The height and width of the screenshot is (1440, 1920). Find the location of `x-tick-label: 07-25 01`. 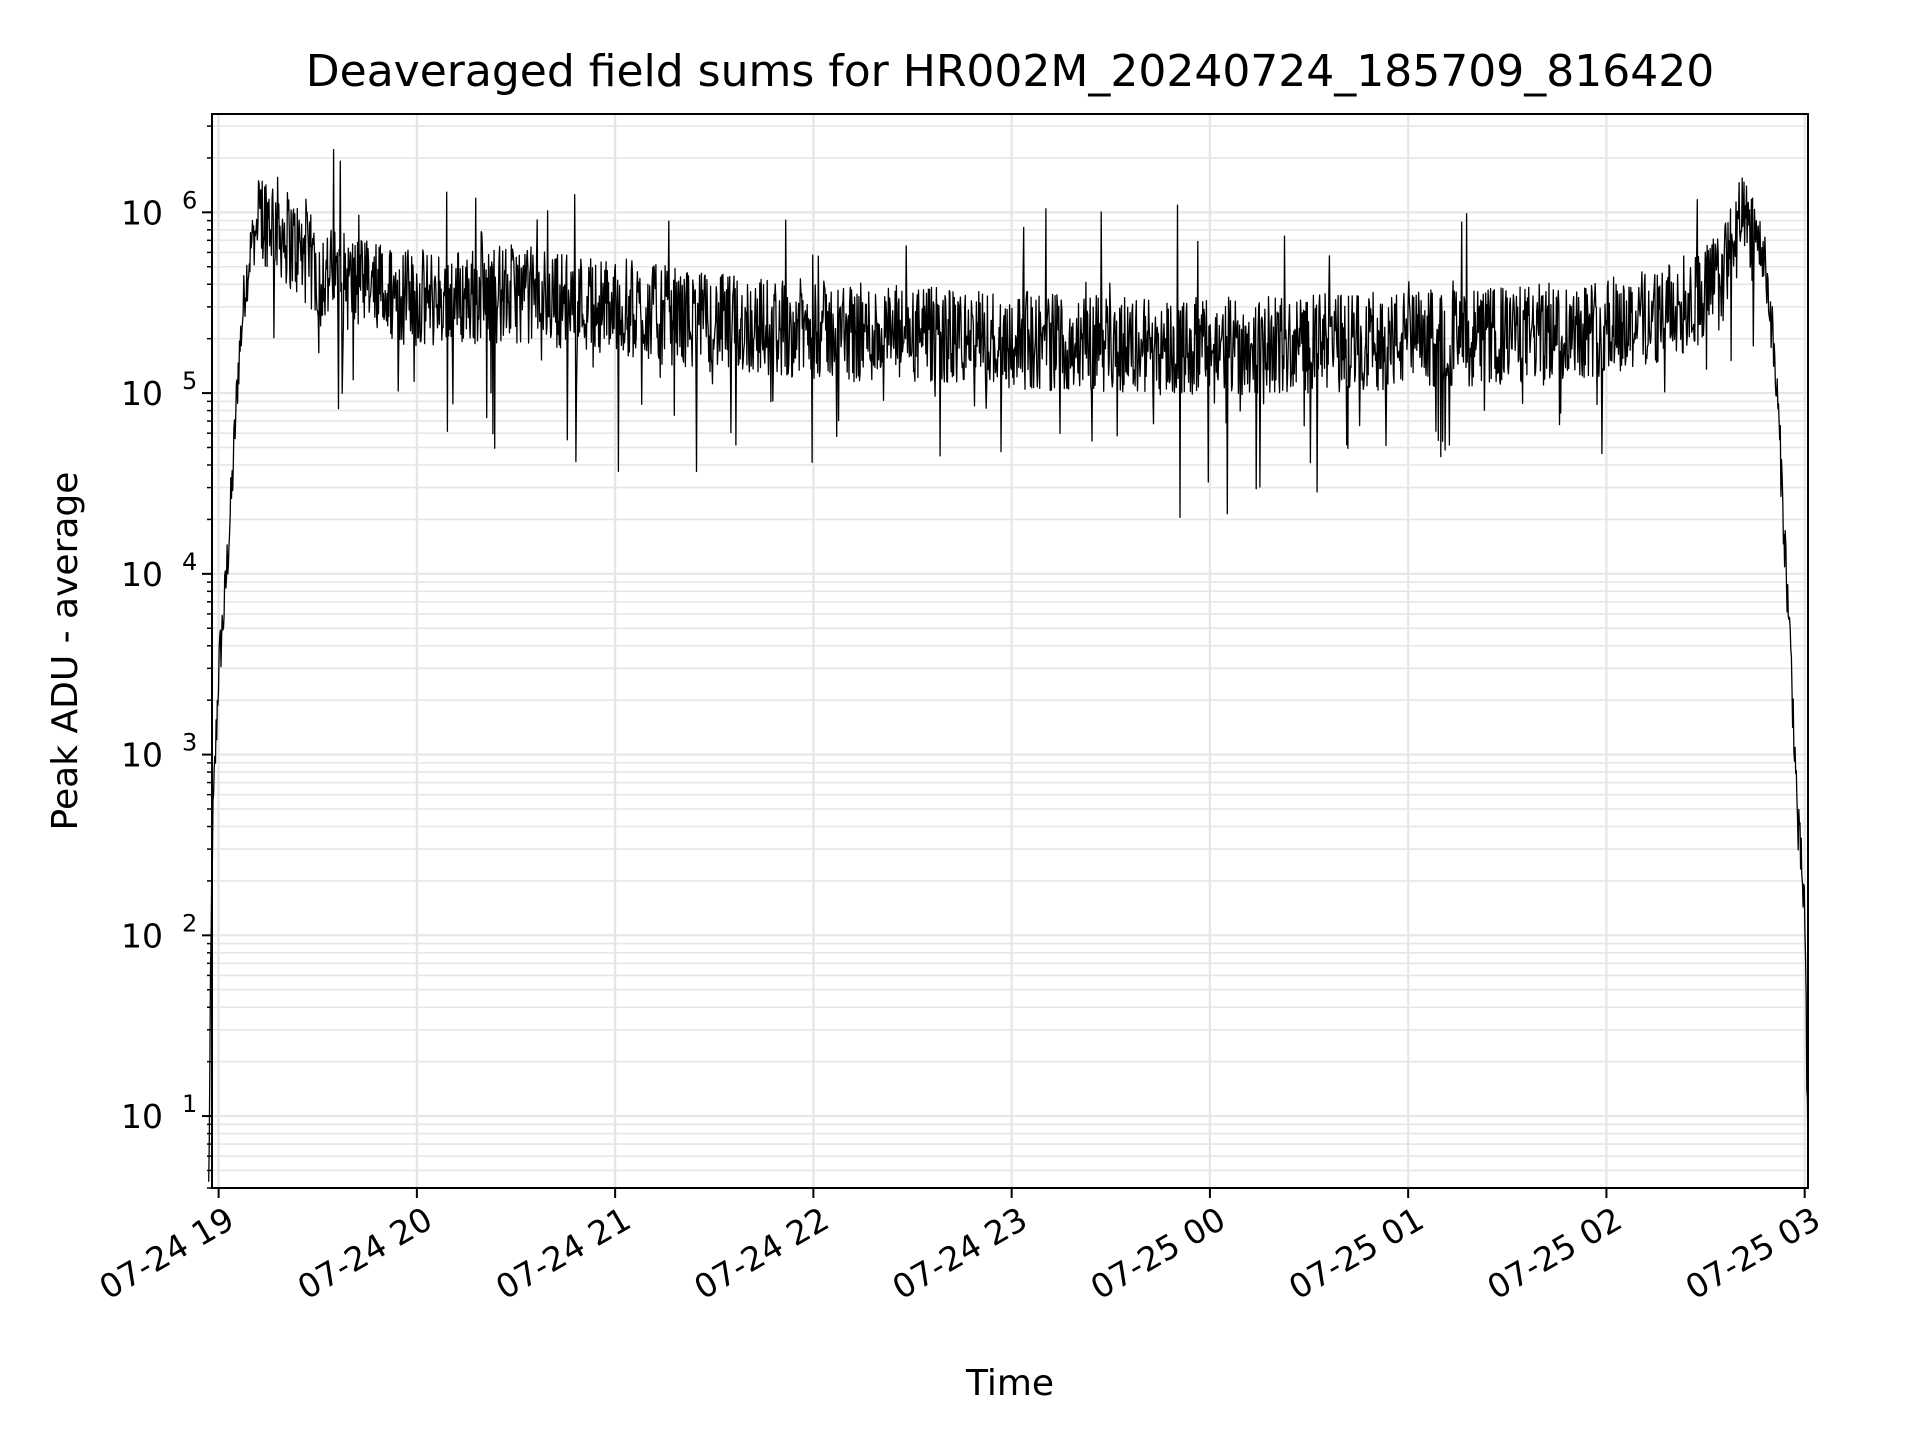

x-tick-label: 07-25 01 is located at coordinates (1356, 1253).